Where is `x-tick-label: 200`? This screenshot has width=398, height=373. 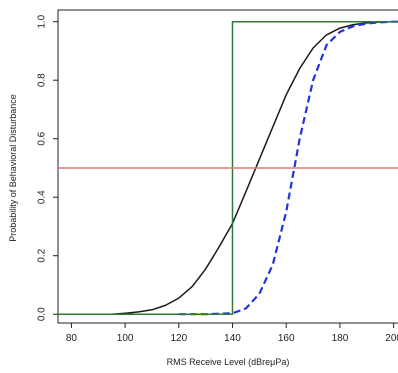 x-tick-label: 200 is located at coordinates (391, 338).